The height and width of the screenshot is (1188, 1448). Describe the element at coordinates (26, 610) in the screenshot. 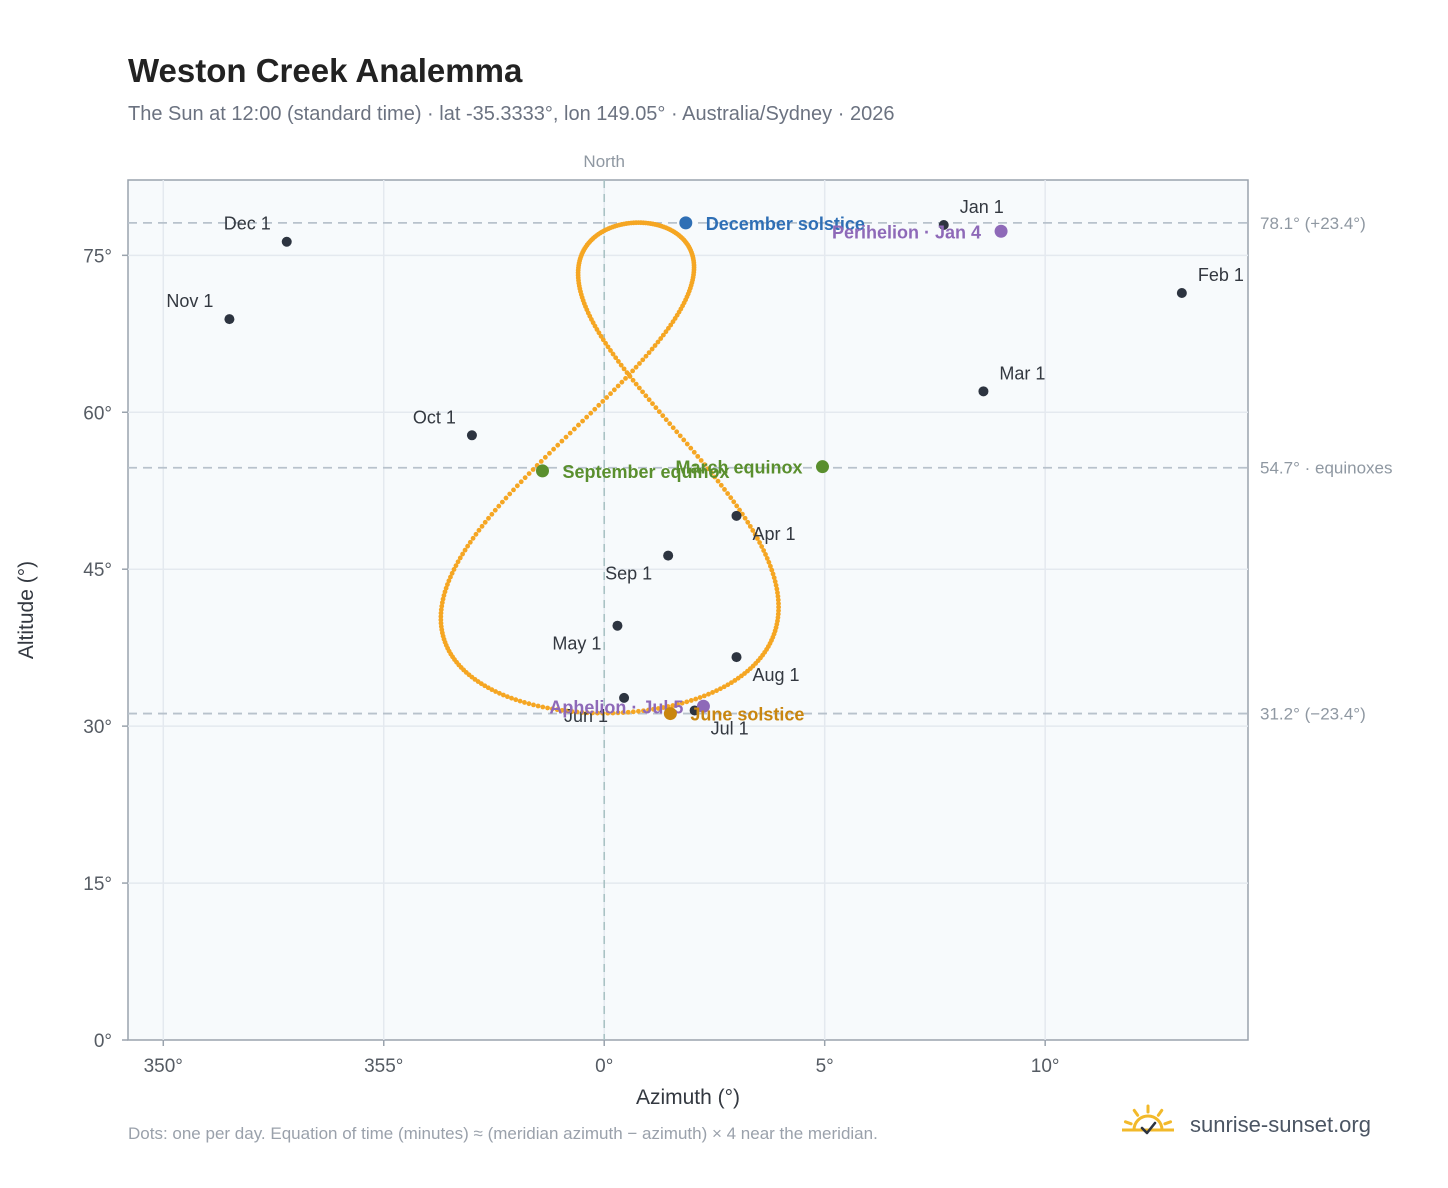

I see `y-axis-label: Altitude (°)` at that location.